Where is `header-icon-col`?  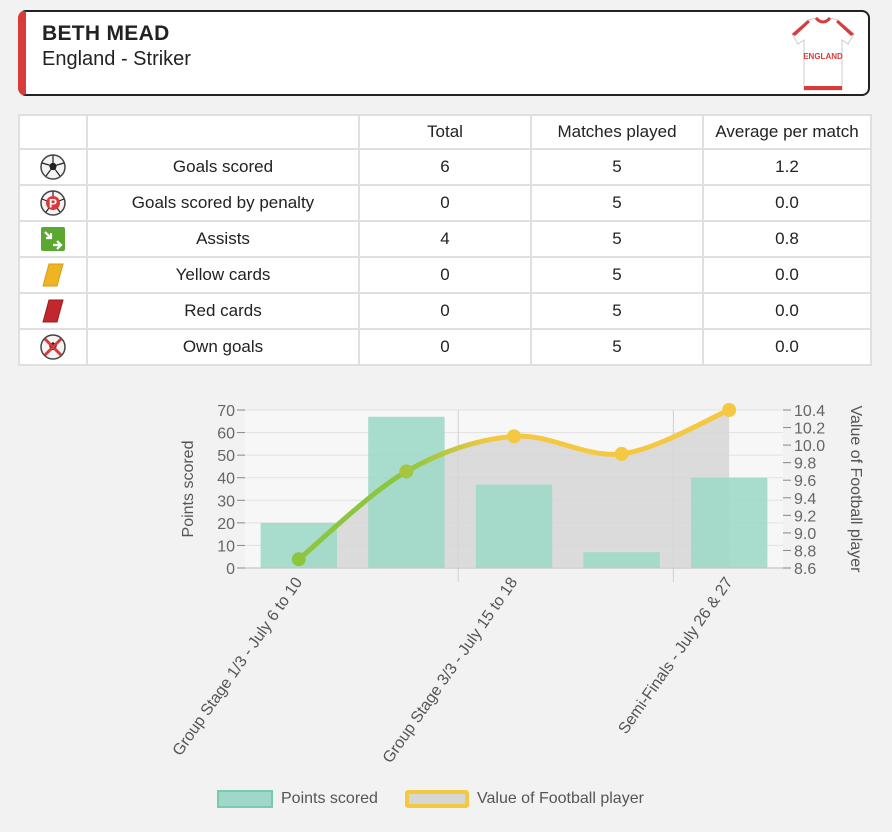 header-icon-col is located at coordinates (53, 132).